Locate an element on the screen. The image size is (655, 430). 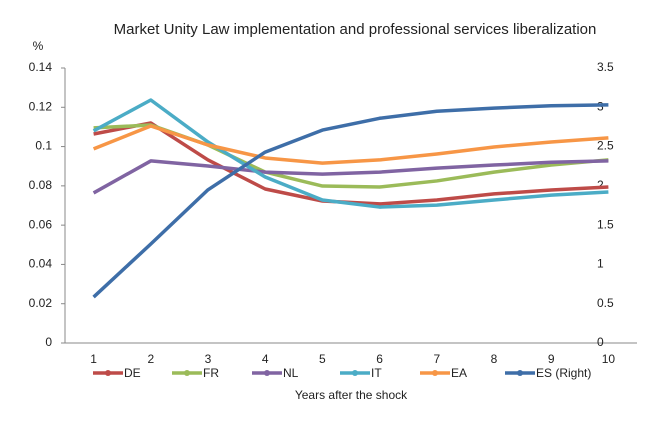
y2-tick-label: 2.5 is located at coordinates (605, 146).